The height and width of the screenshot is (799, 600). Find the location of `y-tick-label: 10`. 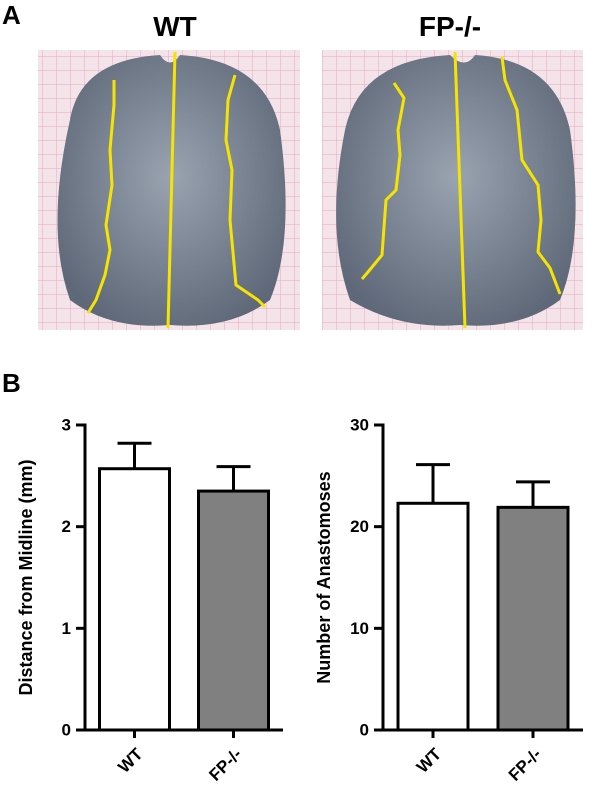

y-tick-label: 10 is located at coordinates (359, 628).